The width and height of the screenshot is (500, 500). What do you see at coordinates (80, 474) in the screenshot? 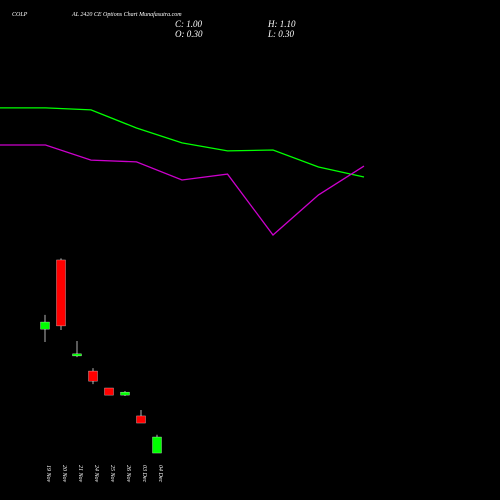
I see `x-tick-label: 21 Nov` at bounding box center [80, 474].